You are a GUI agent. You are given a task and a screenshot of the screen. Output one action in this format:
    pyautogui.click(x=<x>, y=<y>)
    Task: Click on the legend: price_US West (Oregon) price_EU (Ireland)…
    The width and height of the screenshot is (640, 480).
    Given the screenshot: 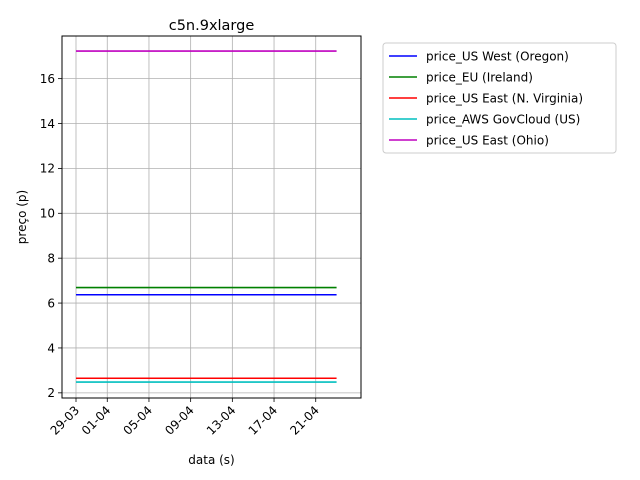 What is the action you would take?
    pyautogui.click(x=499, y=98)
    